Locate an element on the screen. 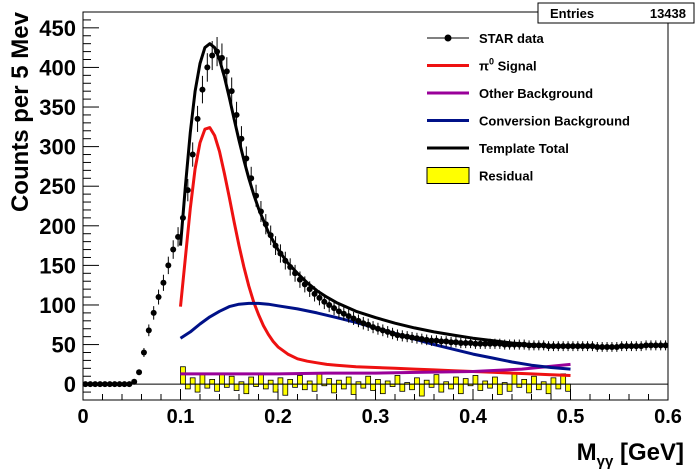  legend-label: Residual is located at coordinates (506, 176).